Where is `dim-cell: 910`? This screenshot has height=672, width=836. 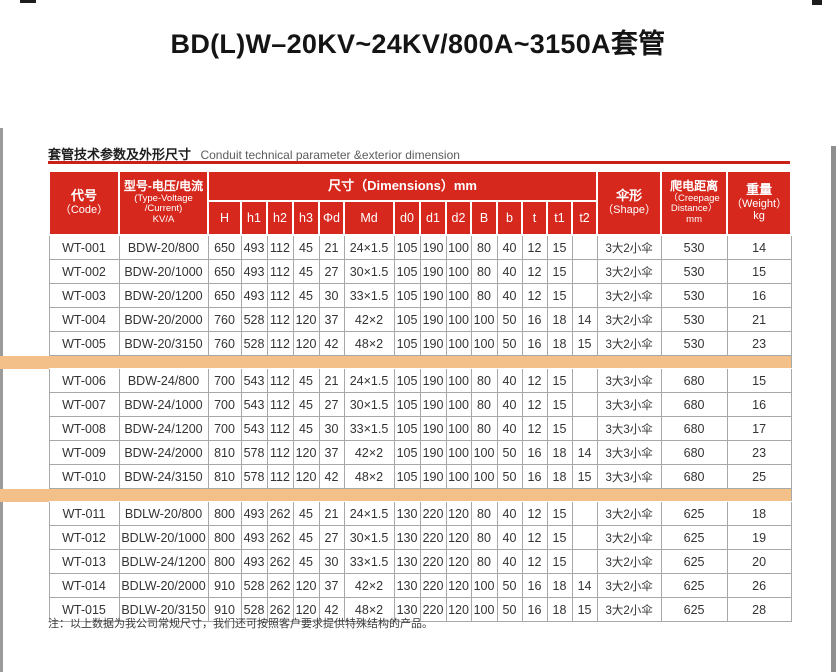
dim-cell: 910 is located at coordinates (224, 609).